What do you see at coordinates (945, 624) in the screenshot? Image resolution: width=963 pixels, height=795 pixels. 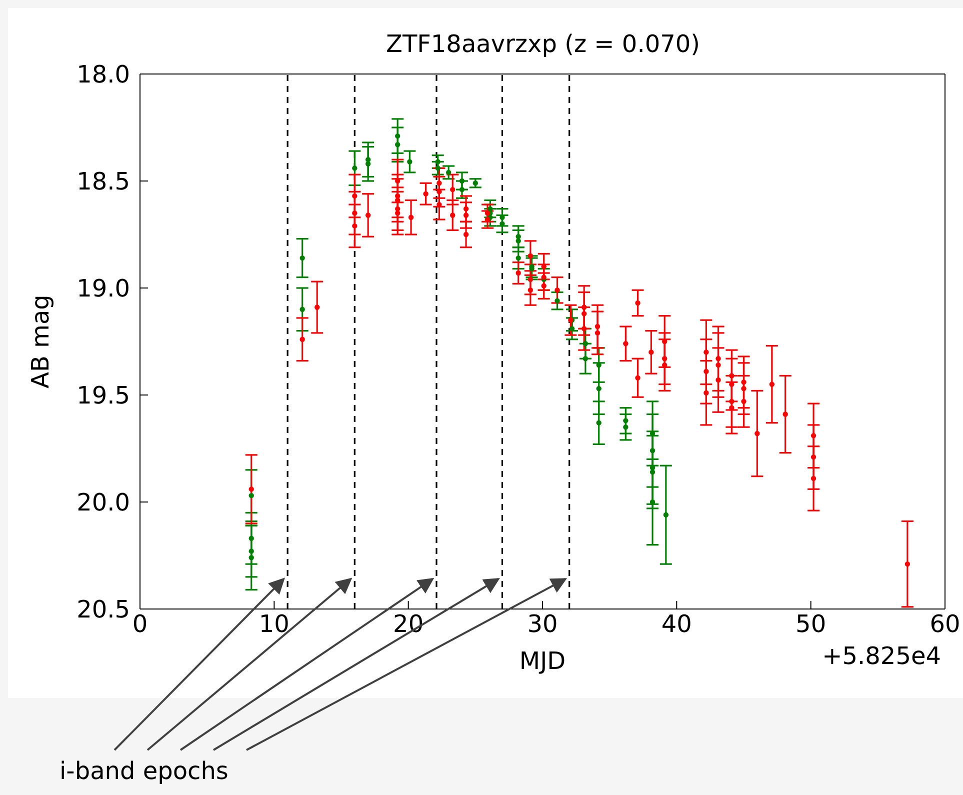 I see `x-tick-label: 60` at bounding box center [945, 624].